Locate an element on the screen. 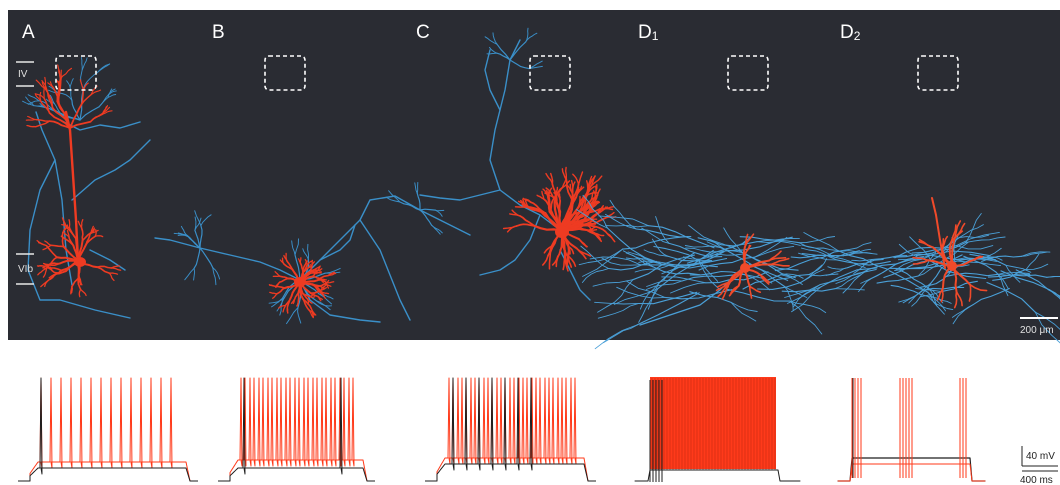  neuron-d1-soma is located at coordinates (745, 268).